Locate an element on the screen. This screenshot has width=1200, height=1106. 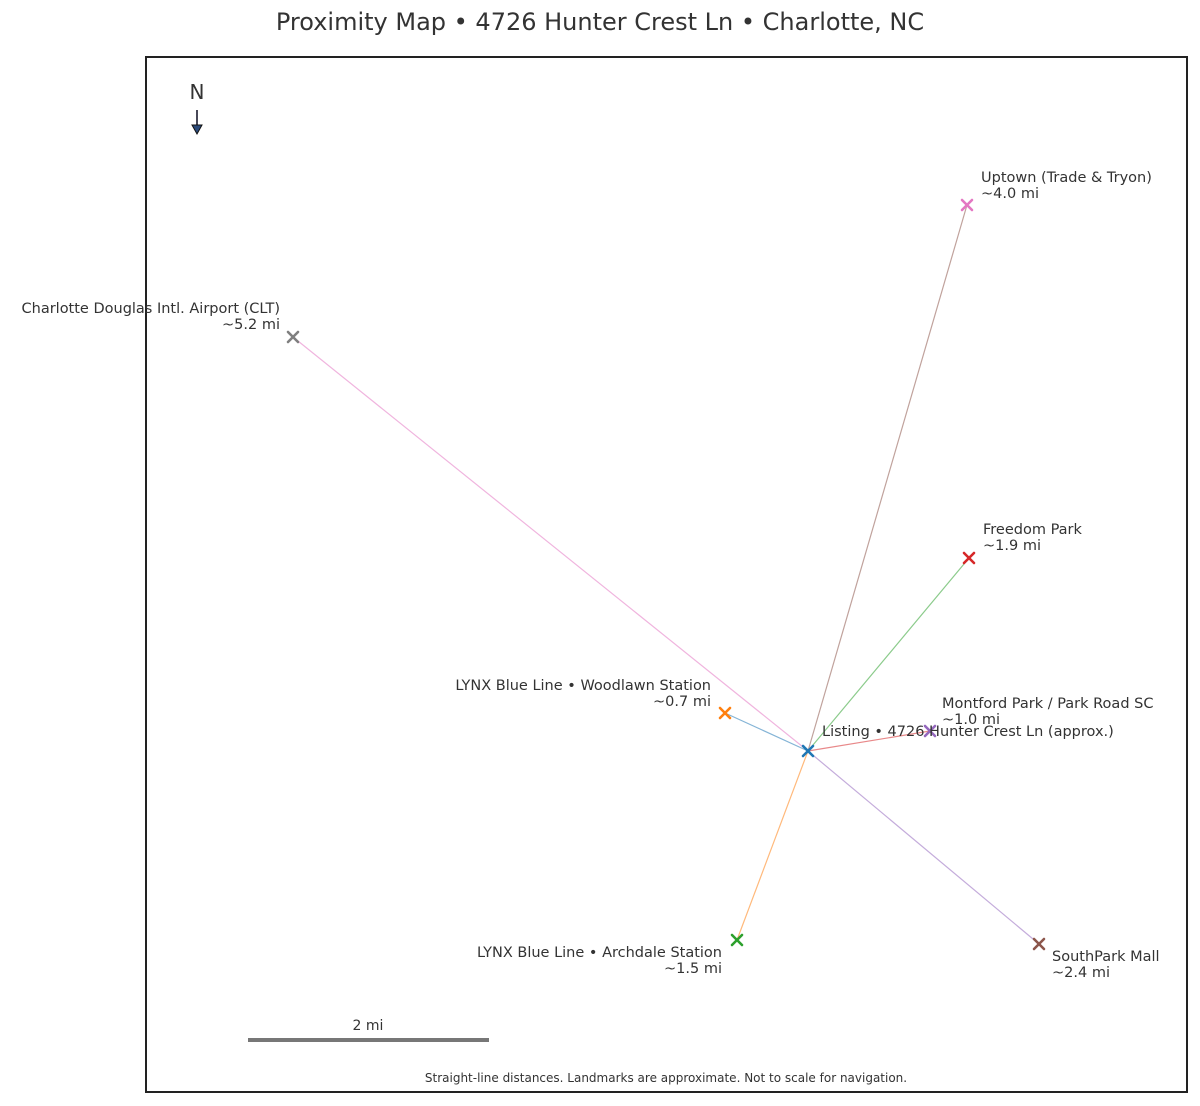
landmark-distance-montford: ~1.0 mi is located at coordinates (971, 720).